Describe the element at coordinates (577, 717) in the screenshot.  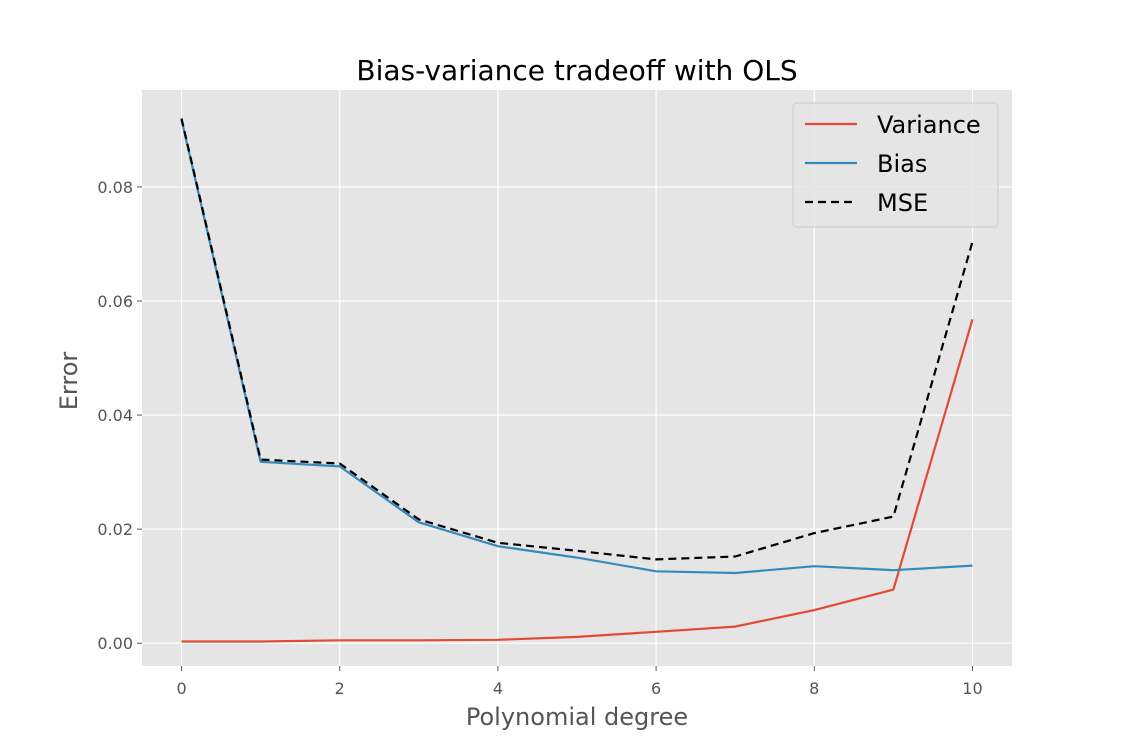
I see `x-axis-label: Polynomial degree` at that location.